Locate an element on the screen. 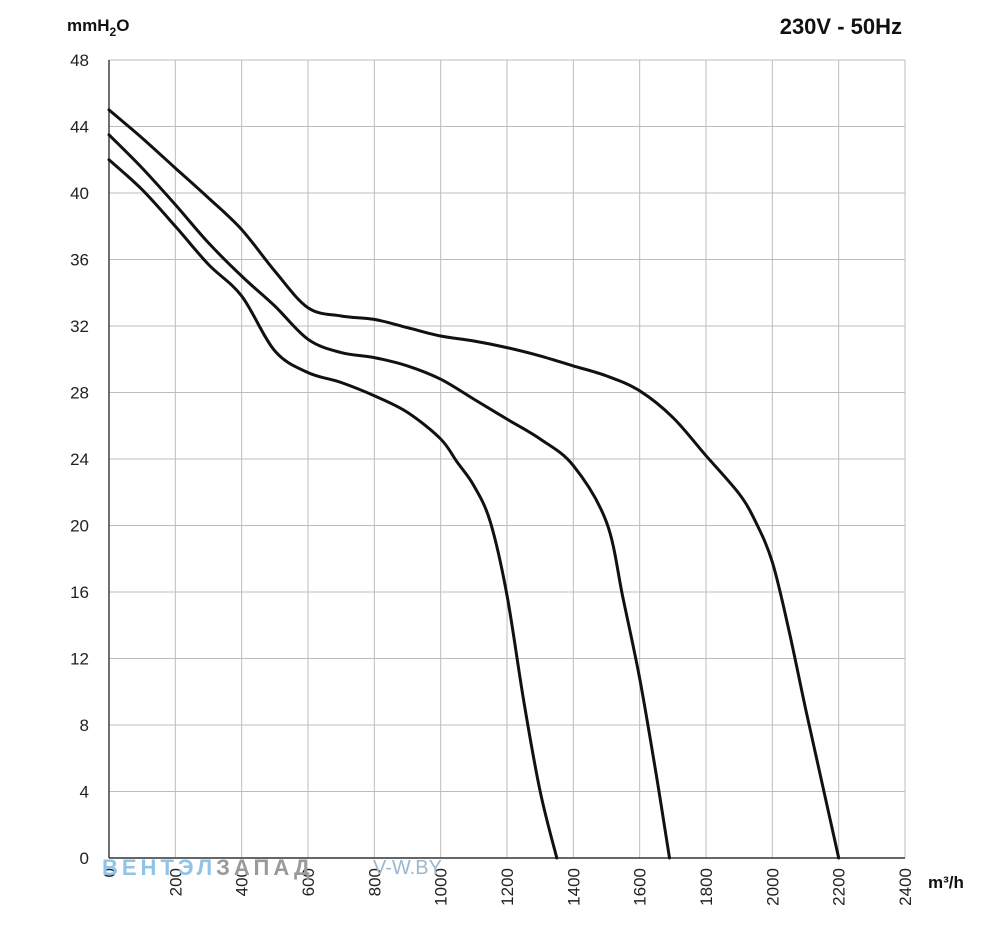  y-tick-label: 28 is located at coordinates (79, 393).